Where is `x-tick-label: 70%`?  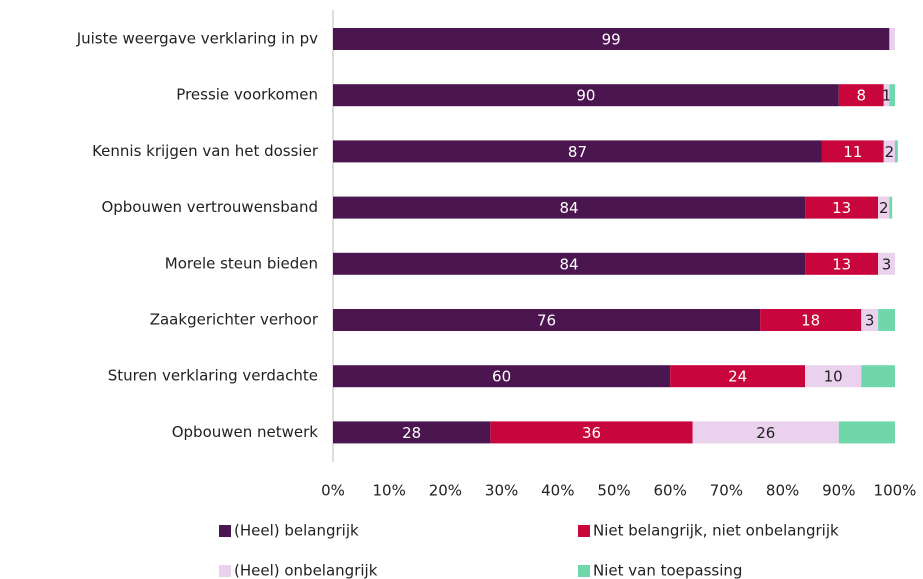
x-tick-label: 70% is located at coordinates (726, 491).